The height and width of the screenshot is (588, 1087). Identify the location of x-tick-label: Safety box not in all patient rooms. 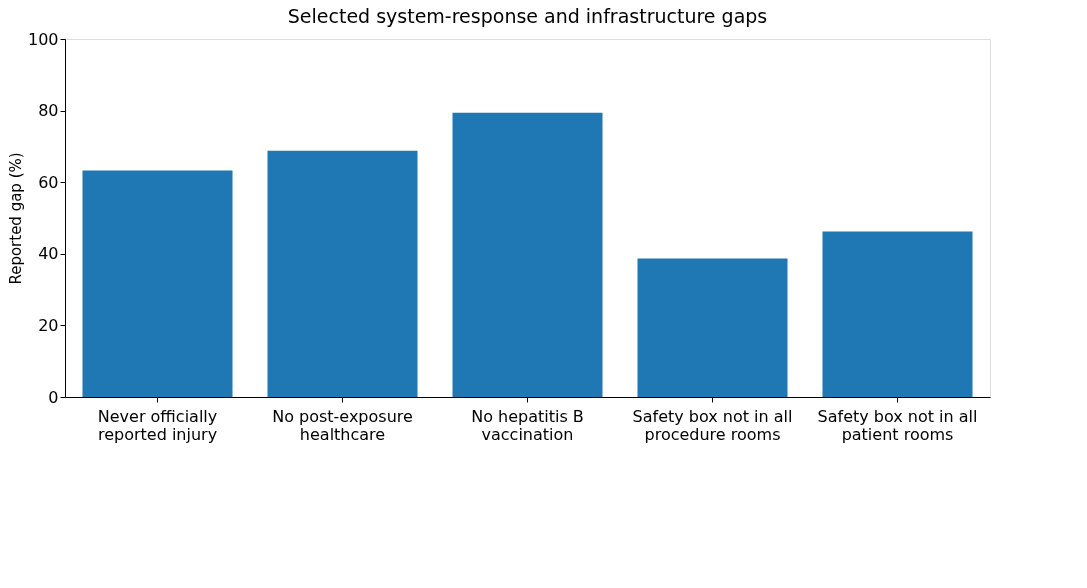
(897, 425).